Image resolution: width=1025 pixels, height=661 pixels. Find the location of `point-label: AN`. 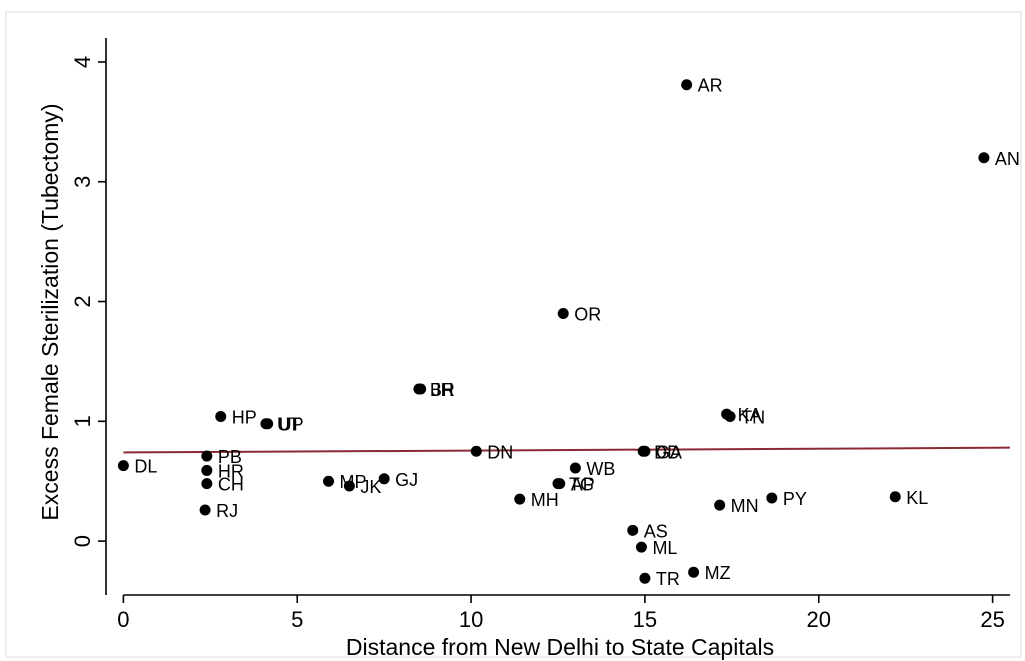

point-label: AN is located at coordinates (1007, 159).